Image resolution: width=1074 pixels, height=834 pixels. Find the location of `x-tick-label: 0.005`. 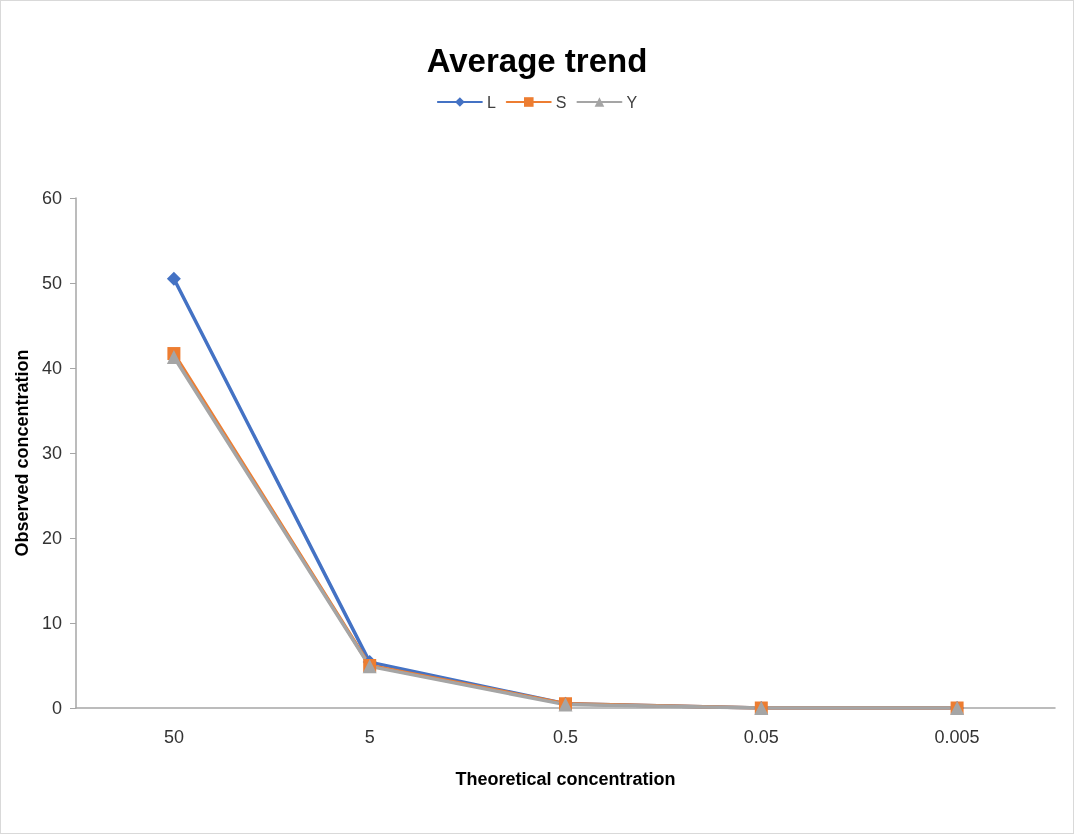

x-tick-label: 0.005 is located at coordinates (957, 737).